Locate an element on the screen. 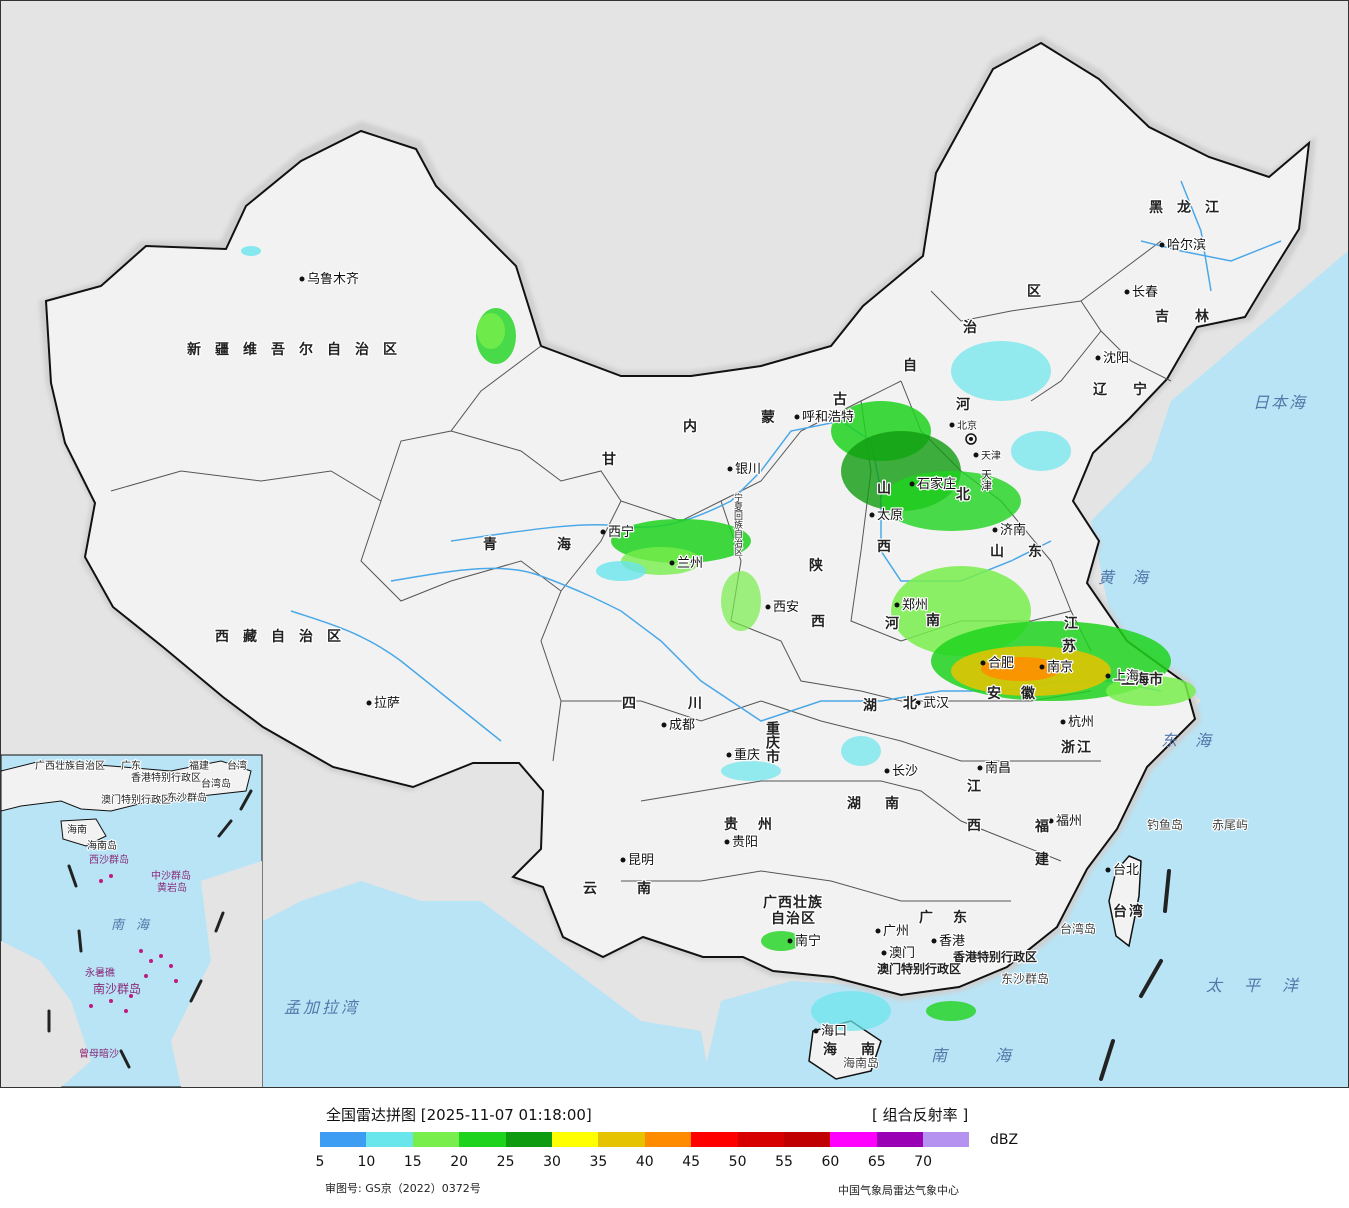  province-label-sichuan: 四川 is located at coordinates (688, 704).